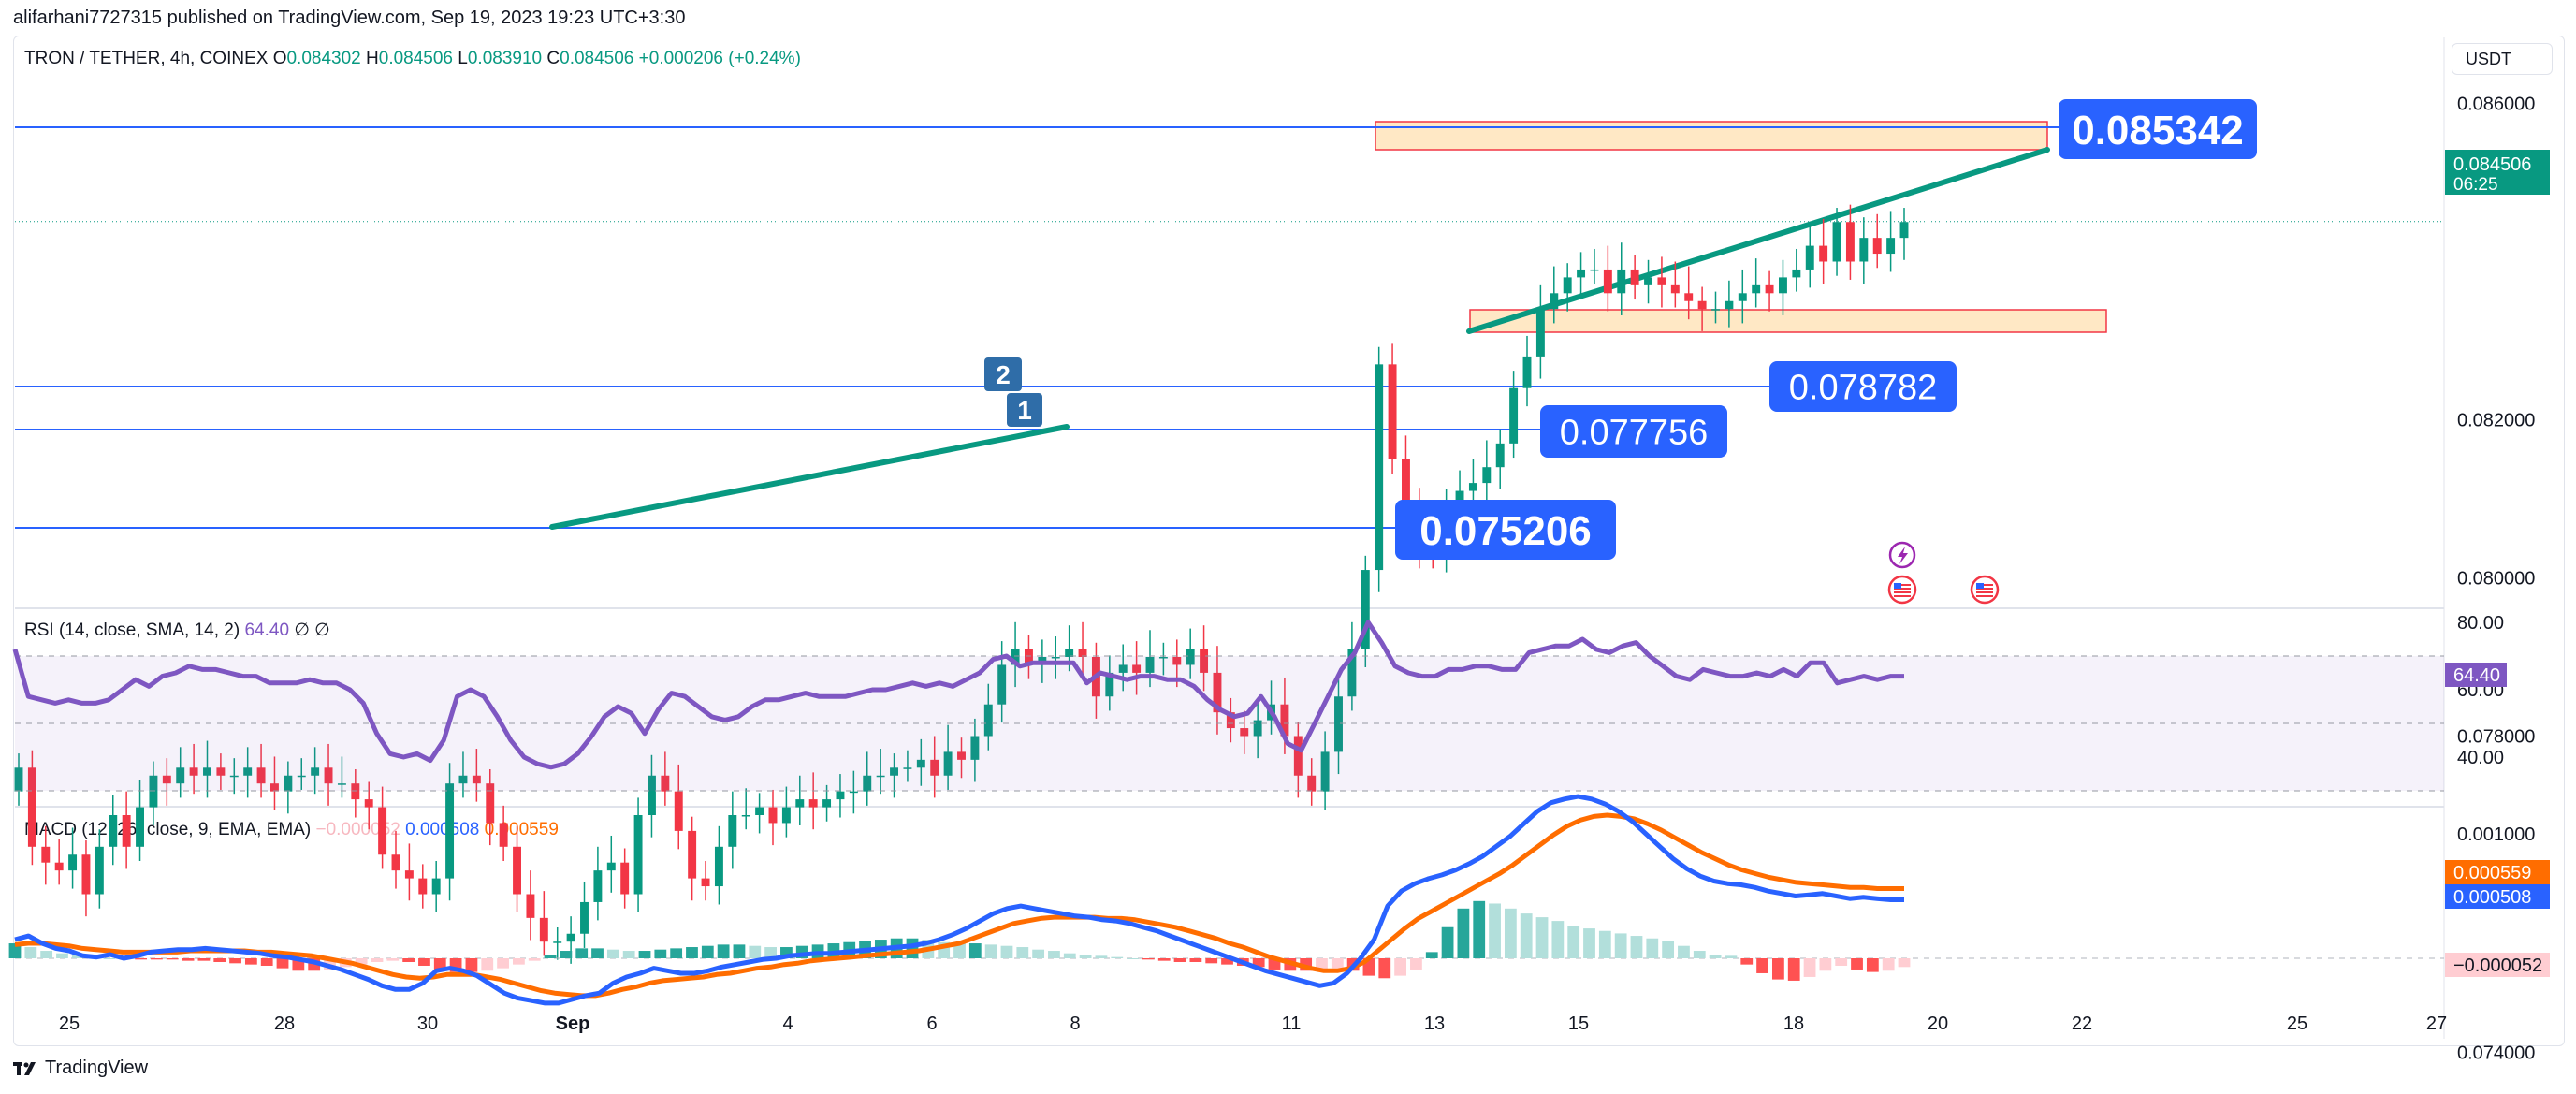 This screenshot has width=2576, height=1094. Describe the element at coordinates (1711, 136) in the screenshot. I see `resistance-zone` at that location.